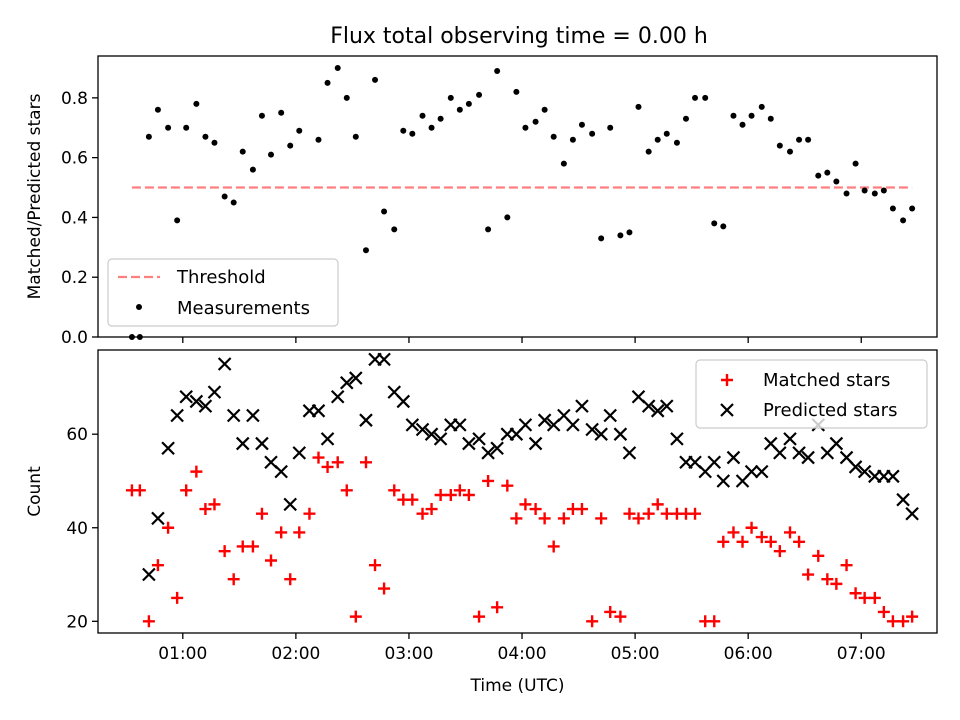 The width and height of the screenshot is (960, 720). Describe the element at coordinates (727, 410) in the screenshot. I see `legend-predicted-swatch` at that location.